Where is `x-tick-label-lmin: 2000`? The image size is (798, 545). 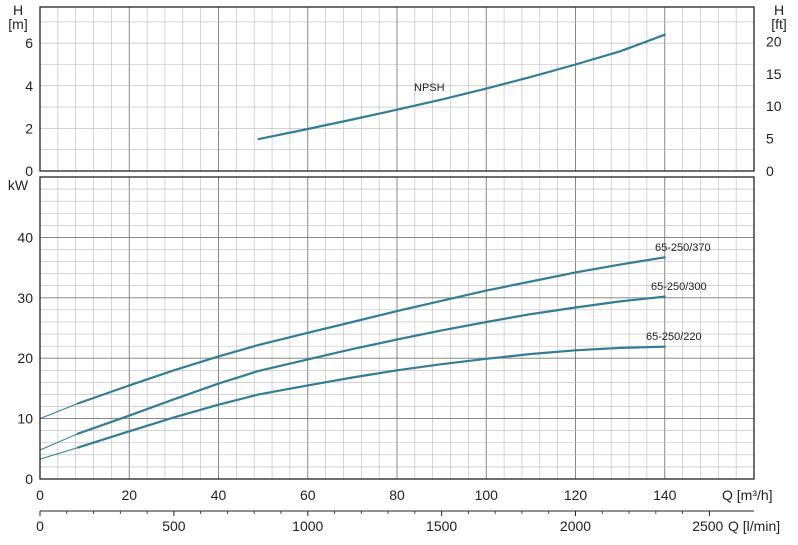
x-tick-label-lmin: 2000 is located at coordinates (575, 526).